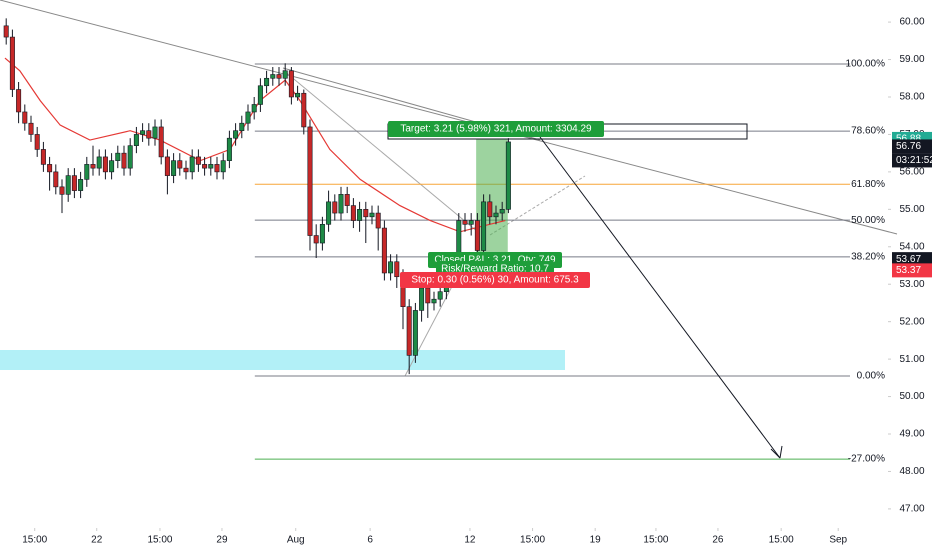  What do you see at coordinates (866, 64) in the screenshot?
I see `fib-label: 100.00%` at bounding box center [866, 64].